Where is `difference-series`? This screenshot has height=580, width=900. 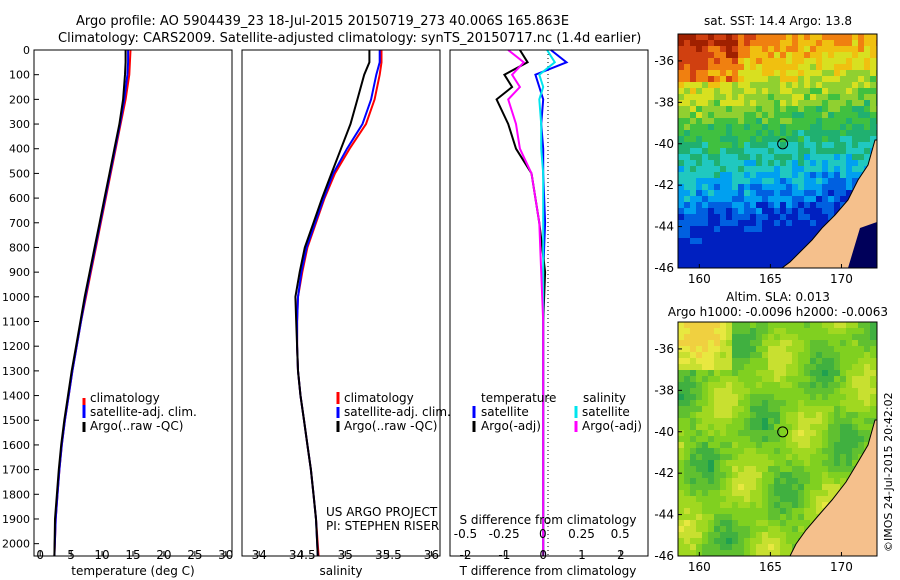
difference-series is located at coordinates (532, 302).